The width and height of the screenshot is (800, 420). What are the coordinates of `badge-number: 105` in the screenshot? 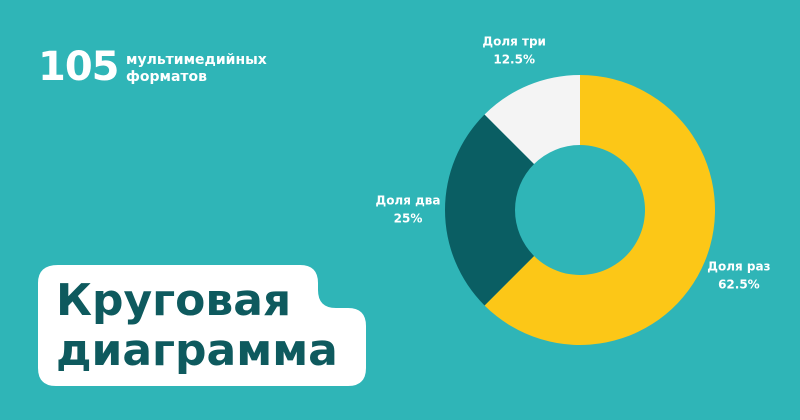 It's located at (78, 67).